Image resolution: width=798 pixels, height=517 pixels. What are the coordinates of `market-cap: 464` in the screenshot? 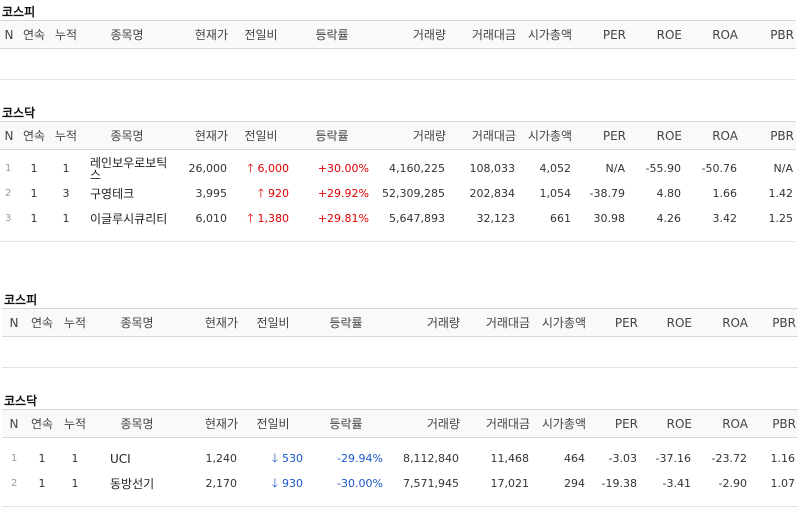 It's located at (574, 458).